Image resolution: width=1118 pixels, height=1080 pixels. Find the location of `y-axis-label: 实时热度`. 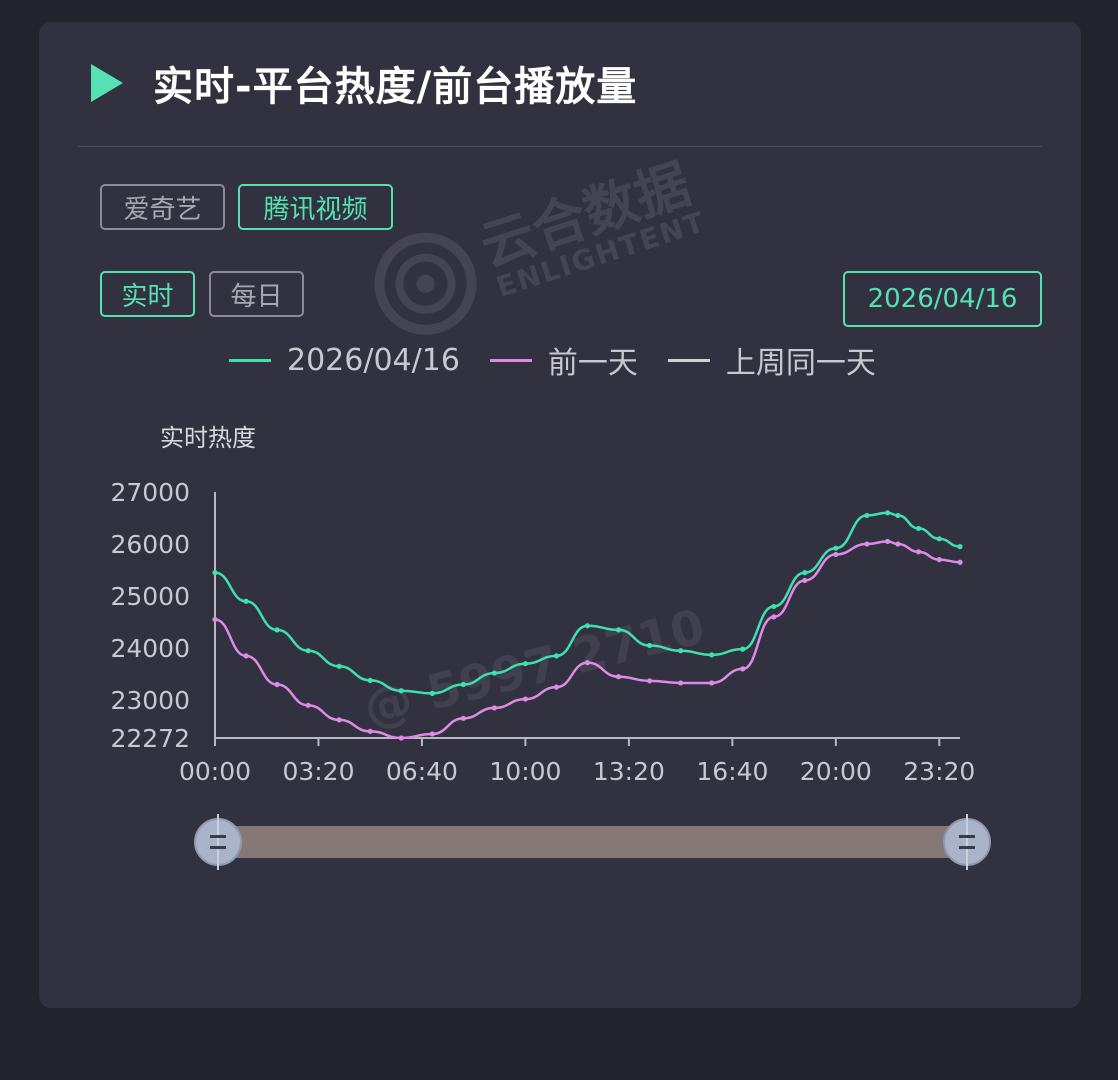

y-axis-label: 实时热度 is located at coordinates (208, 438).